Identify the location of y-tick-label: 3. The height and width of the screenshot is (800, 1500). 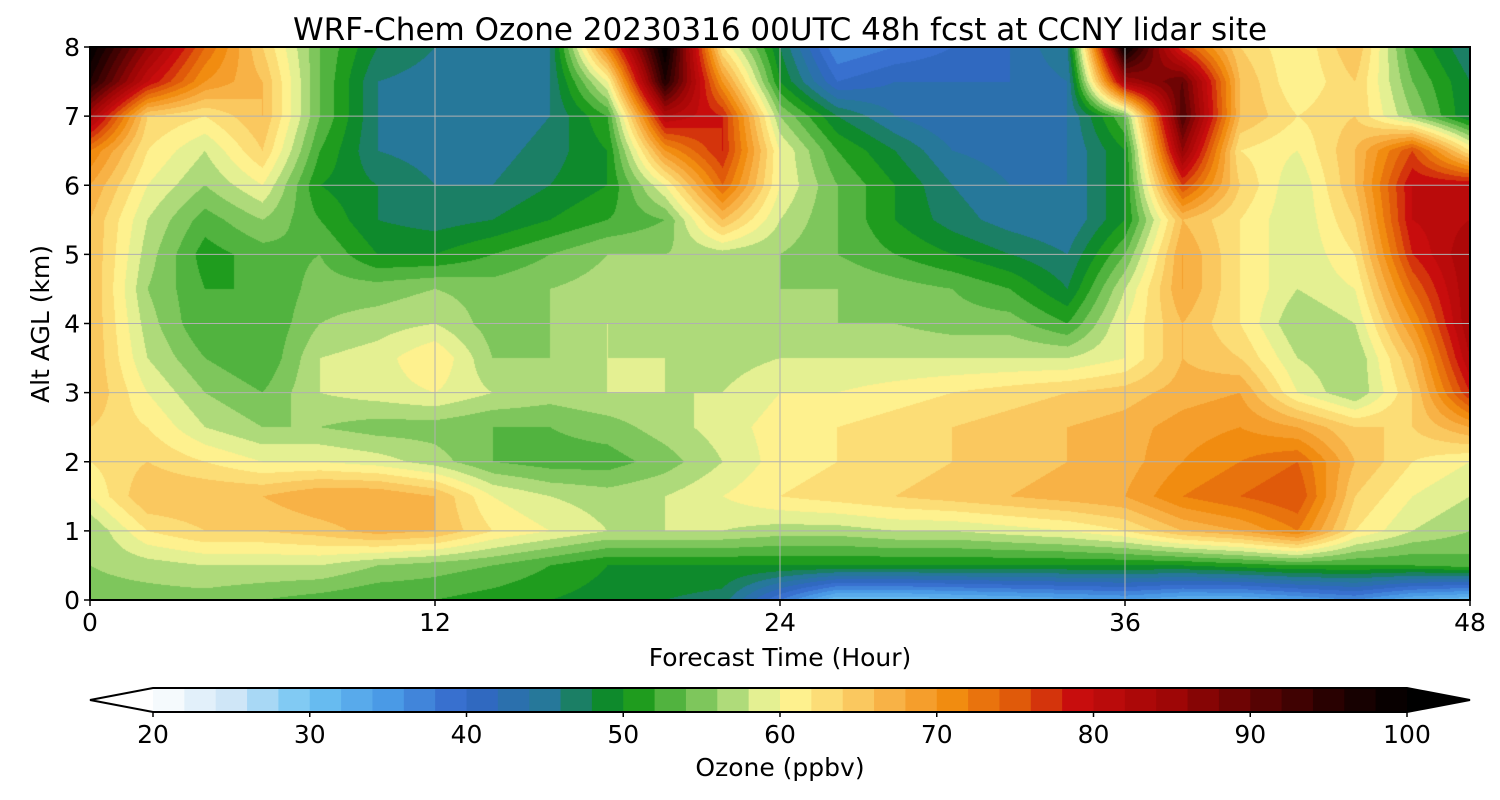
(72, 393).